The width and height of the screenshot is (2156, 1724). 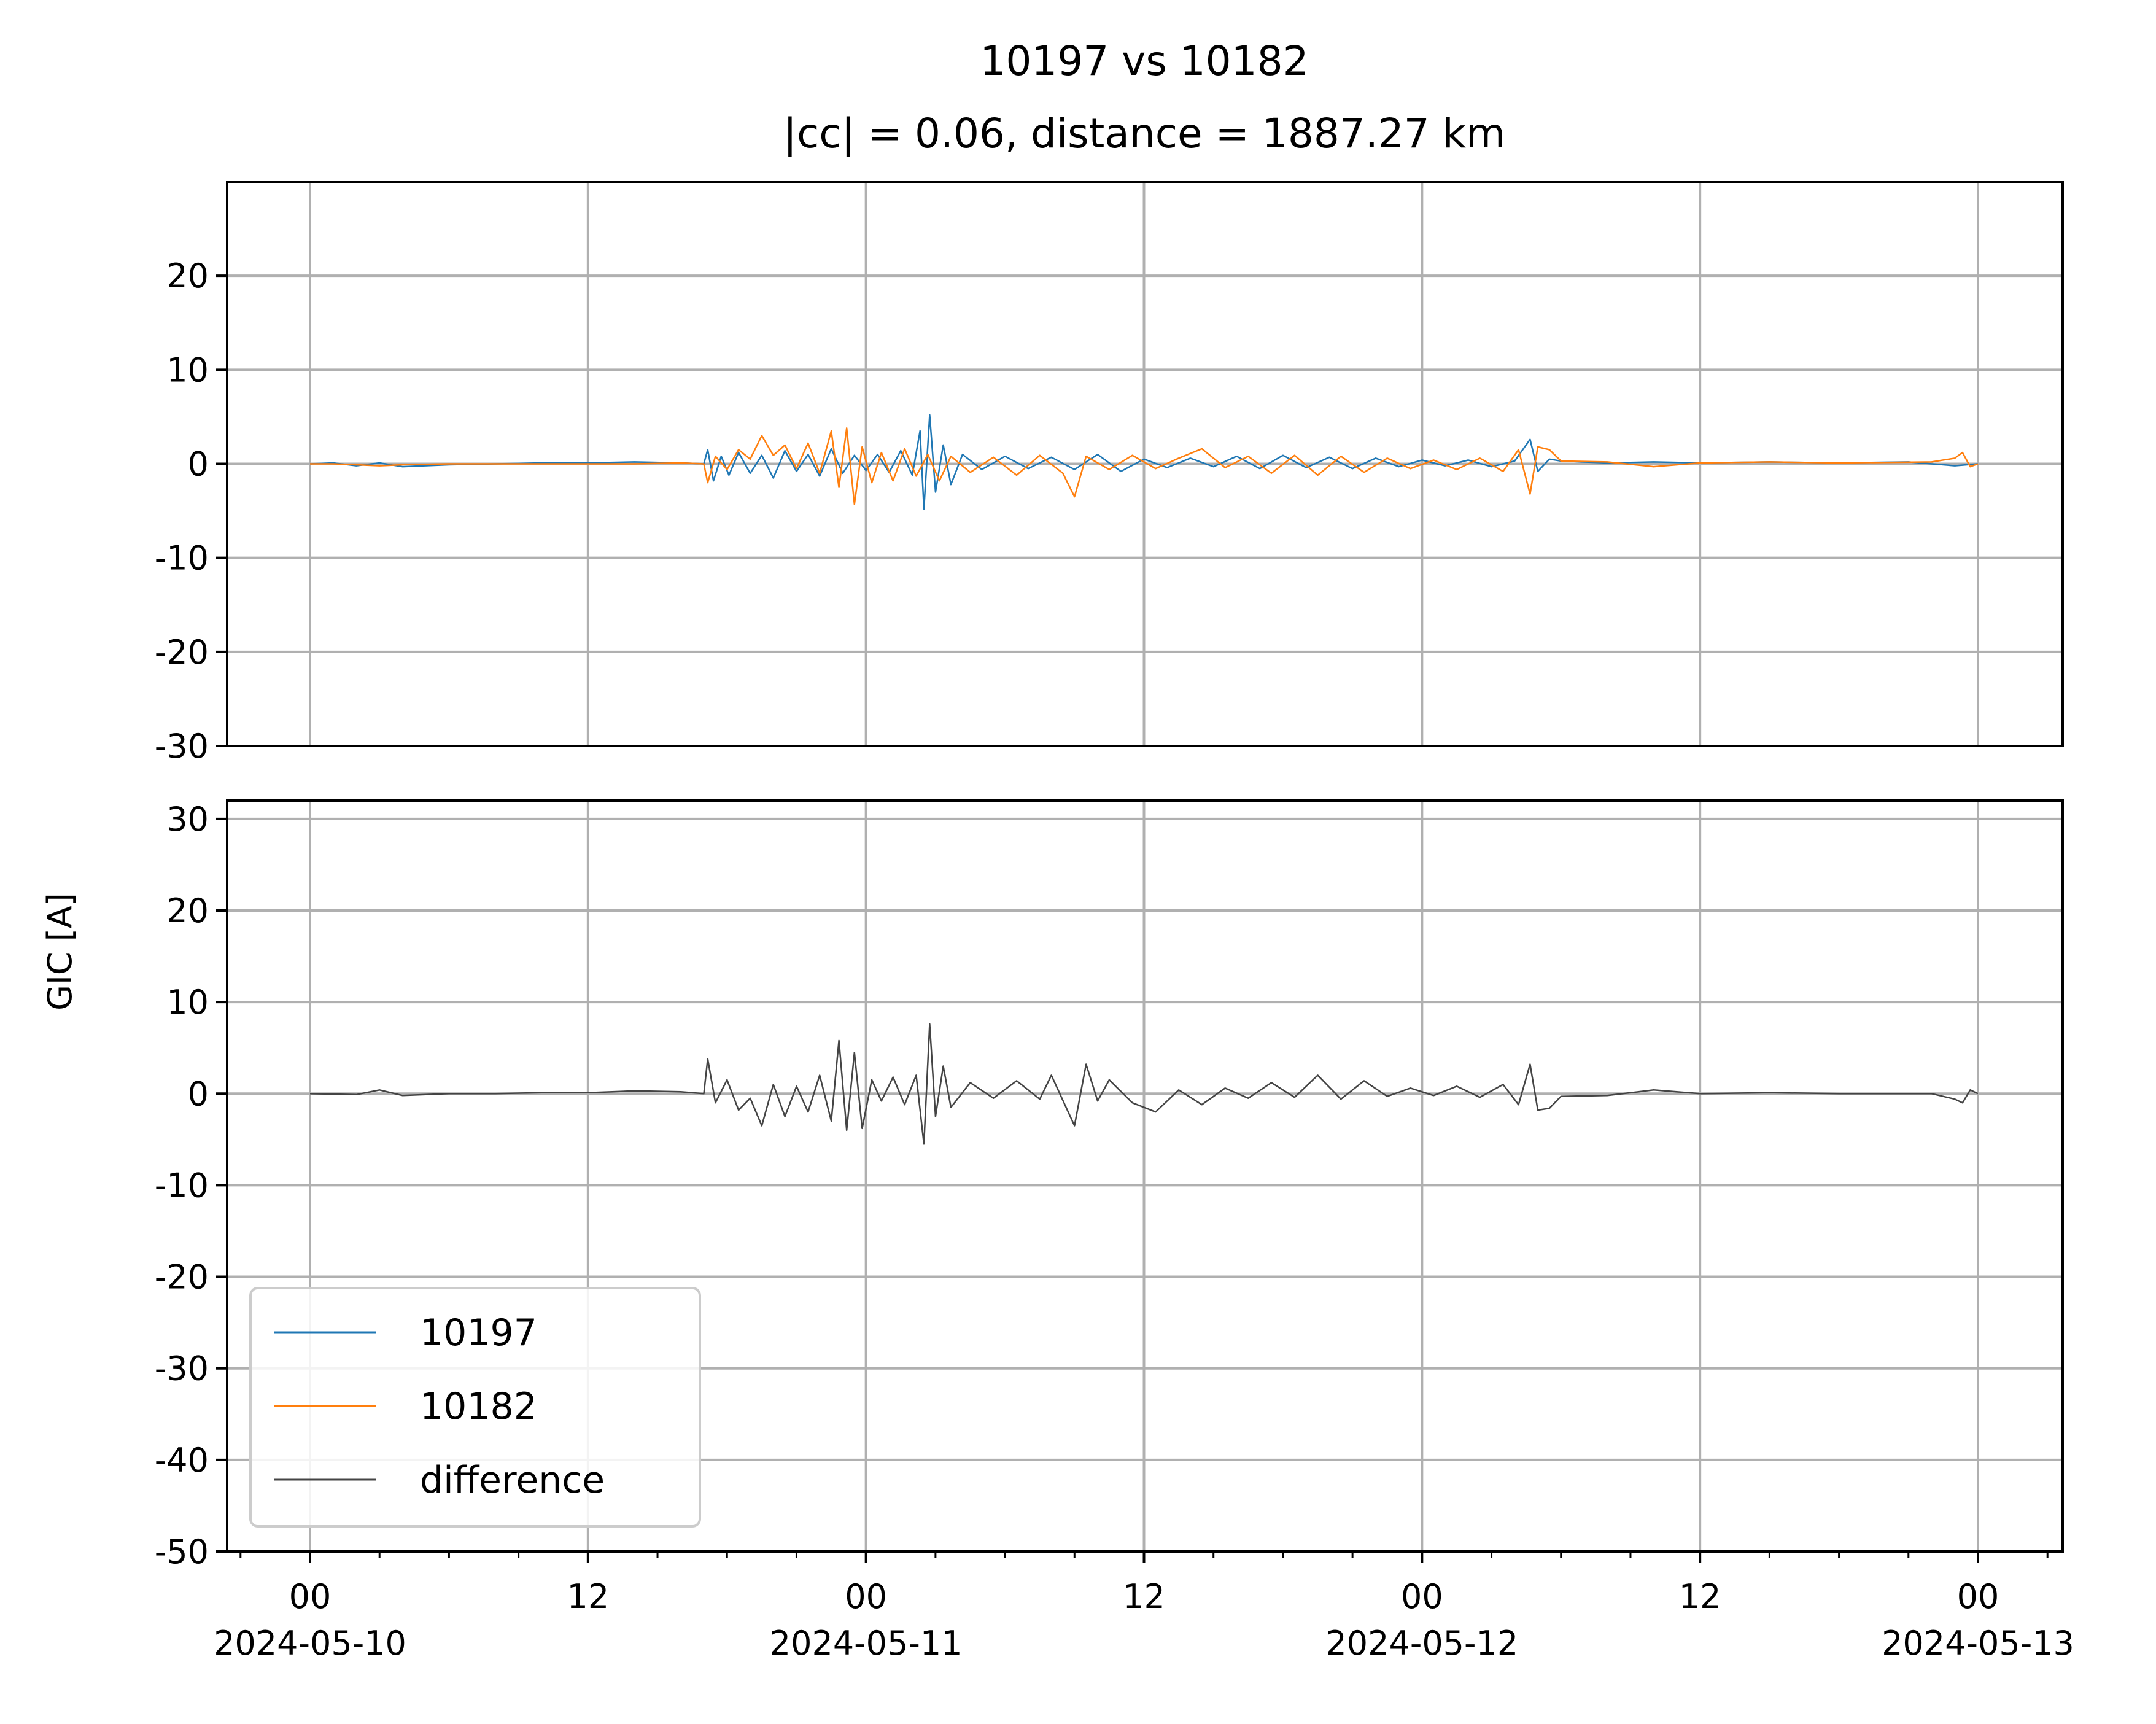 I want to click on legend-label-difference: difference, so click(x=512, y=1481).